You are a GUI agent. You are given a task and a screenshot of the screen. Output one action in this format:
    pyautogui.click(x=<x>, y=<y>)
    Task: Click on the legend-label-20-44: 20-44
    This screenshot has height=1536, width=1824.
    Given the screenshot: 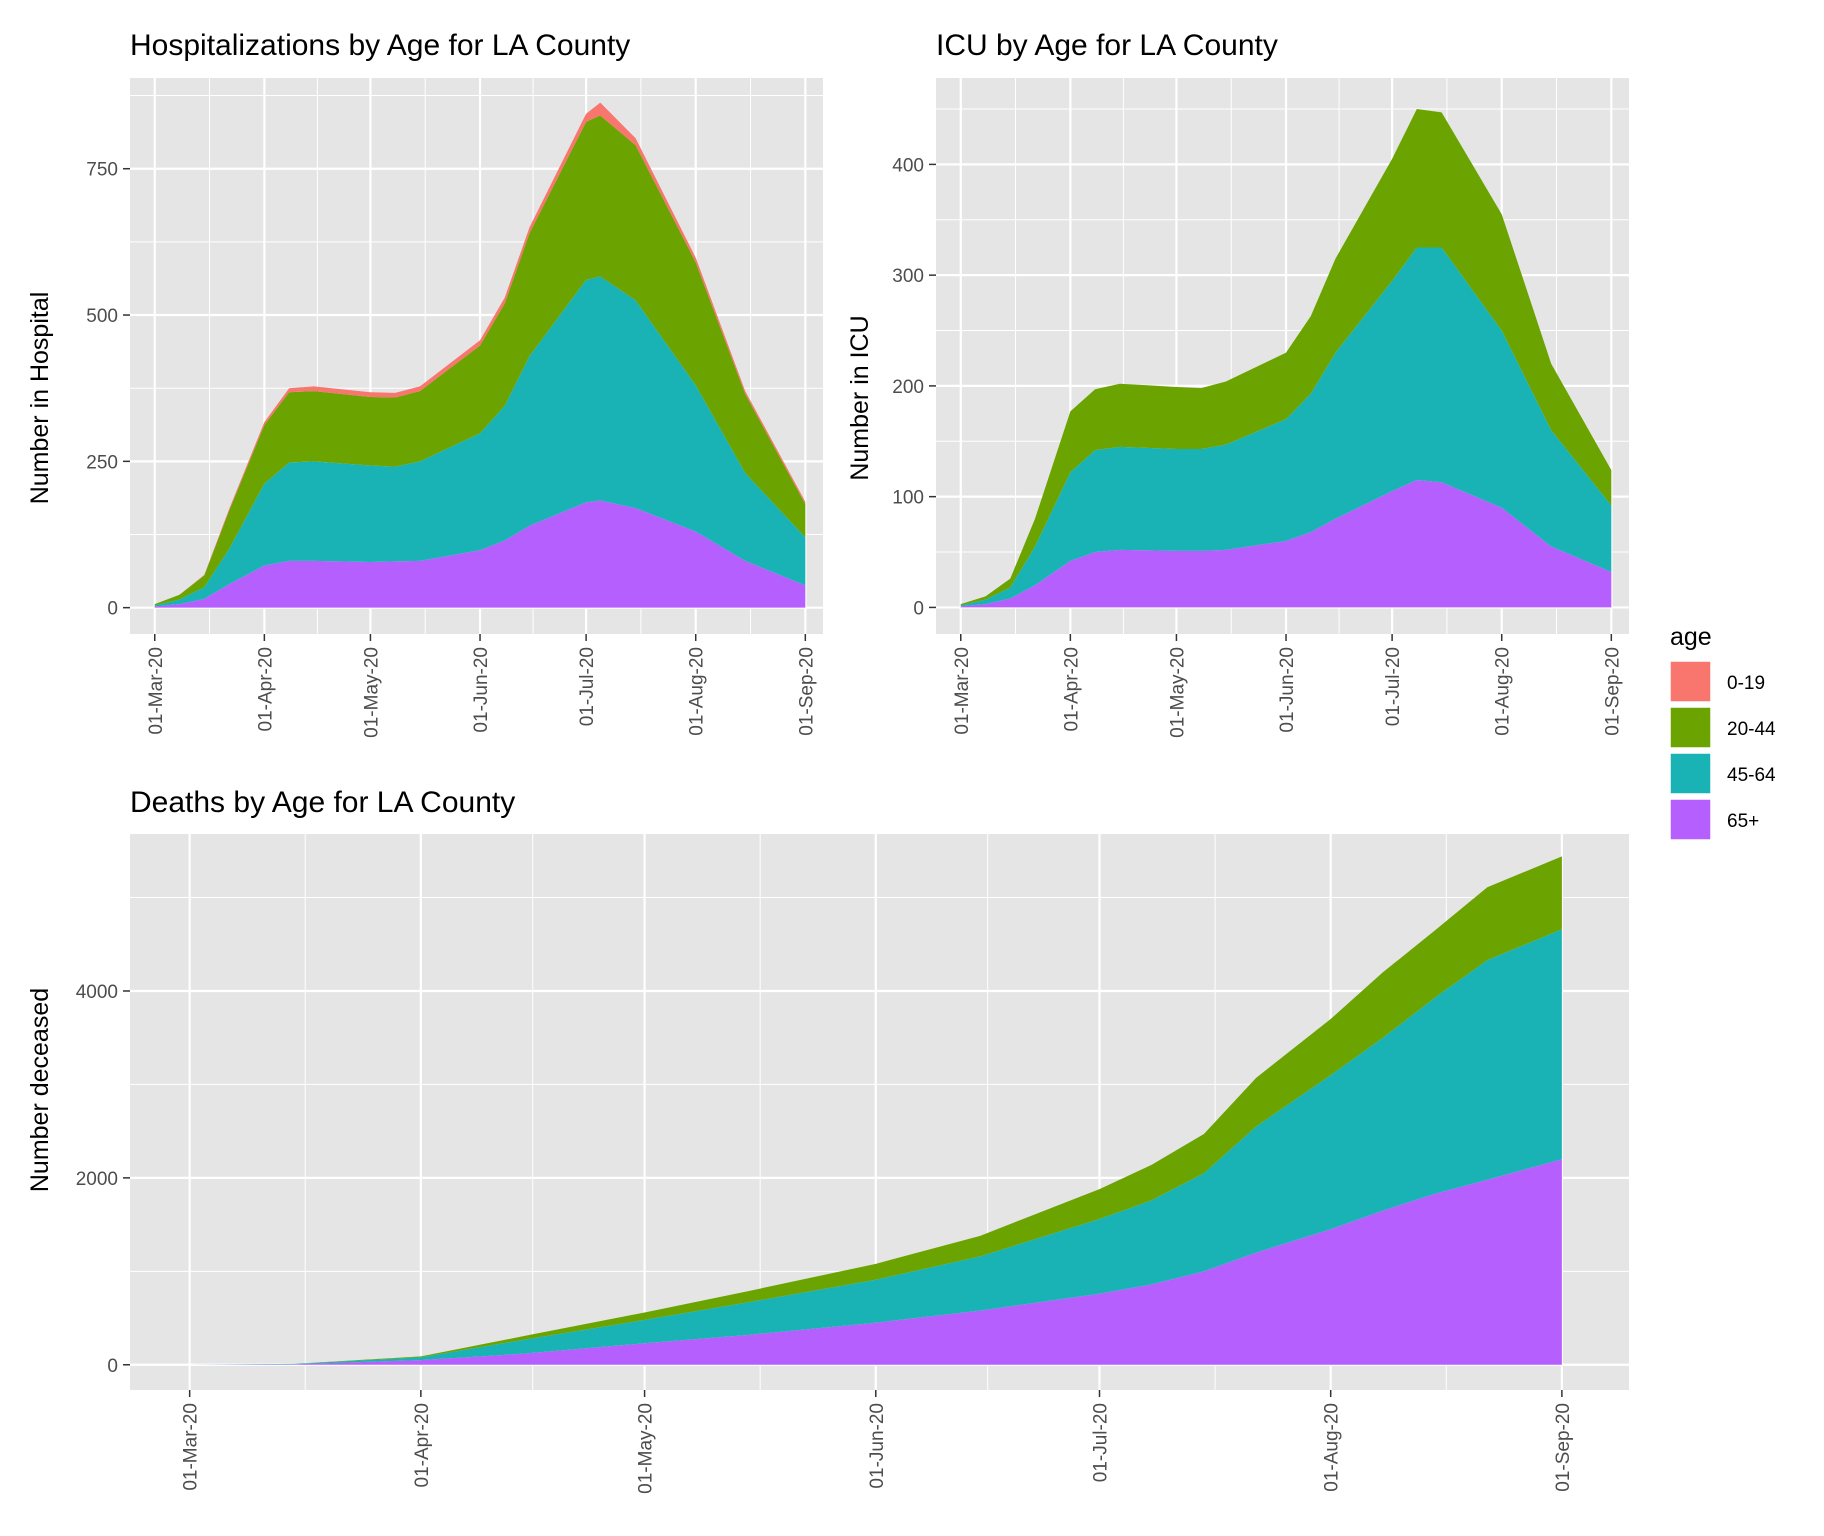 What is the action you would take?
    pyautogui.click(x=1751, y=729)
    